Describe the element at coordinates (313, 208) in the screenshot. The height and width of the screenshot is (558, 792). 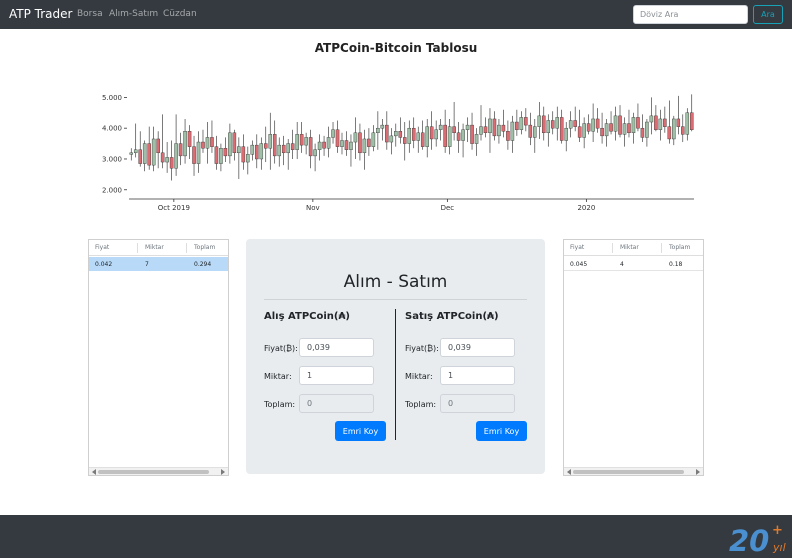
I see `x-tick-label: Nov` at that location.